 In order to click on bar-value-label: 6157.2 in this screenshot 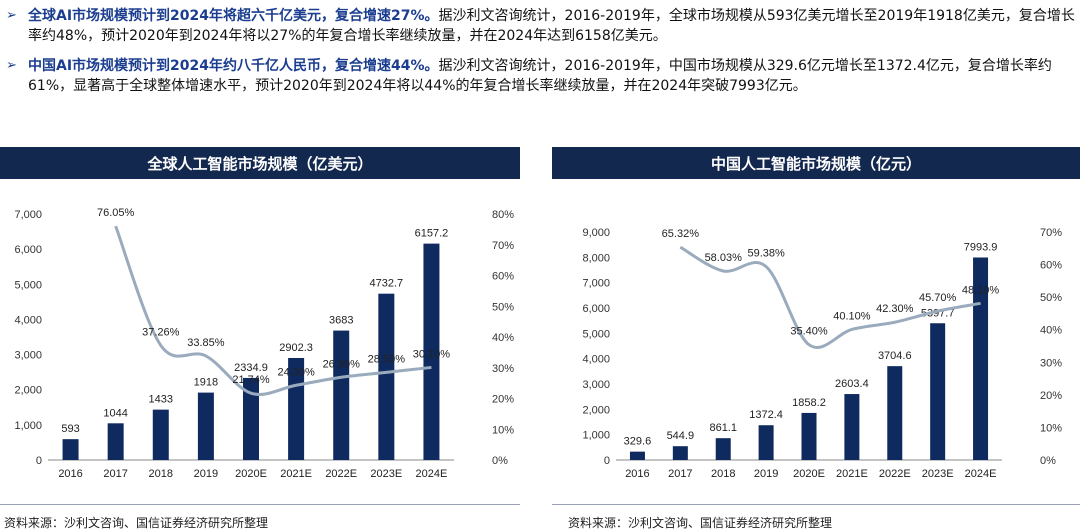, I will do `click(432, 234)`.